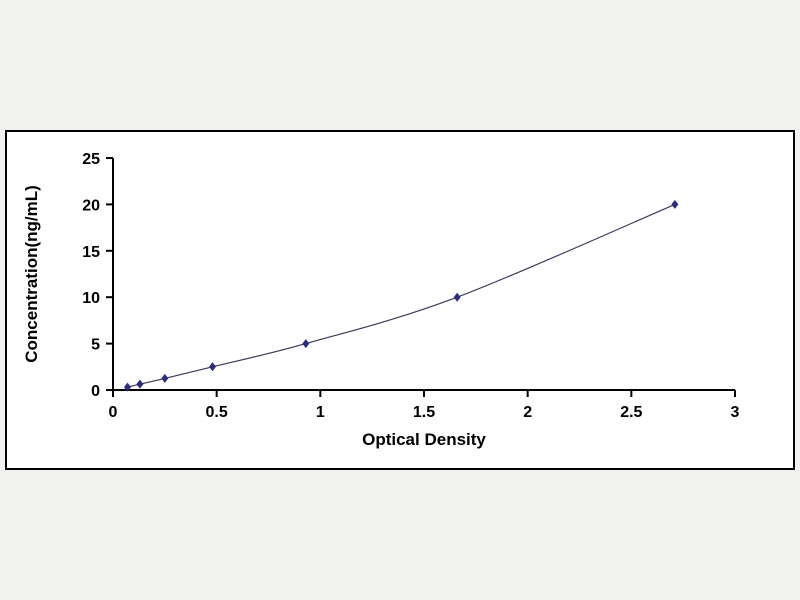 This screenshot has width=800, height=600. Describe the element at coordinates (95, 391) in the screenshot. I see `y-tick-label: 0` at that location.